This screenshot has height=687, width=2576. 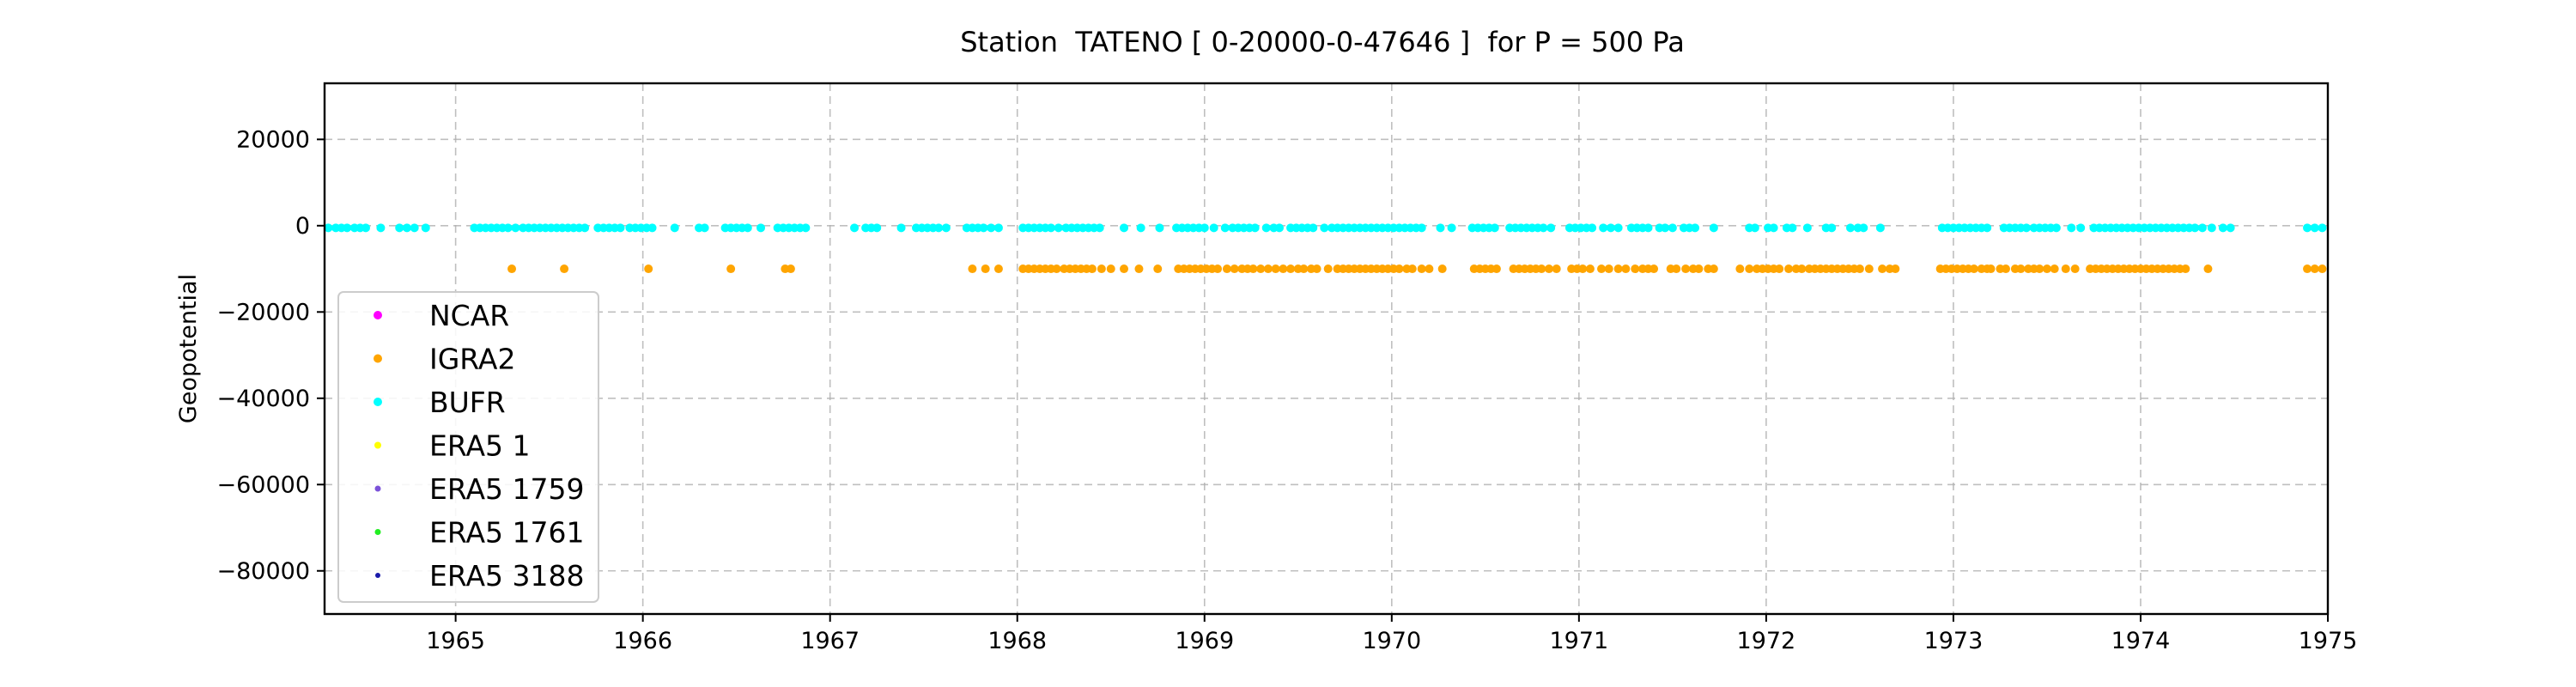 What do you see at coordinates (480, 446) in the screenshot?
I see `legend-label-era5-1: ERA5 1` at bounding box center [480, 446].